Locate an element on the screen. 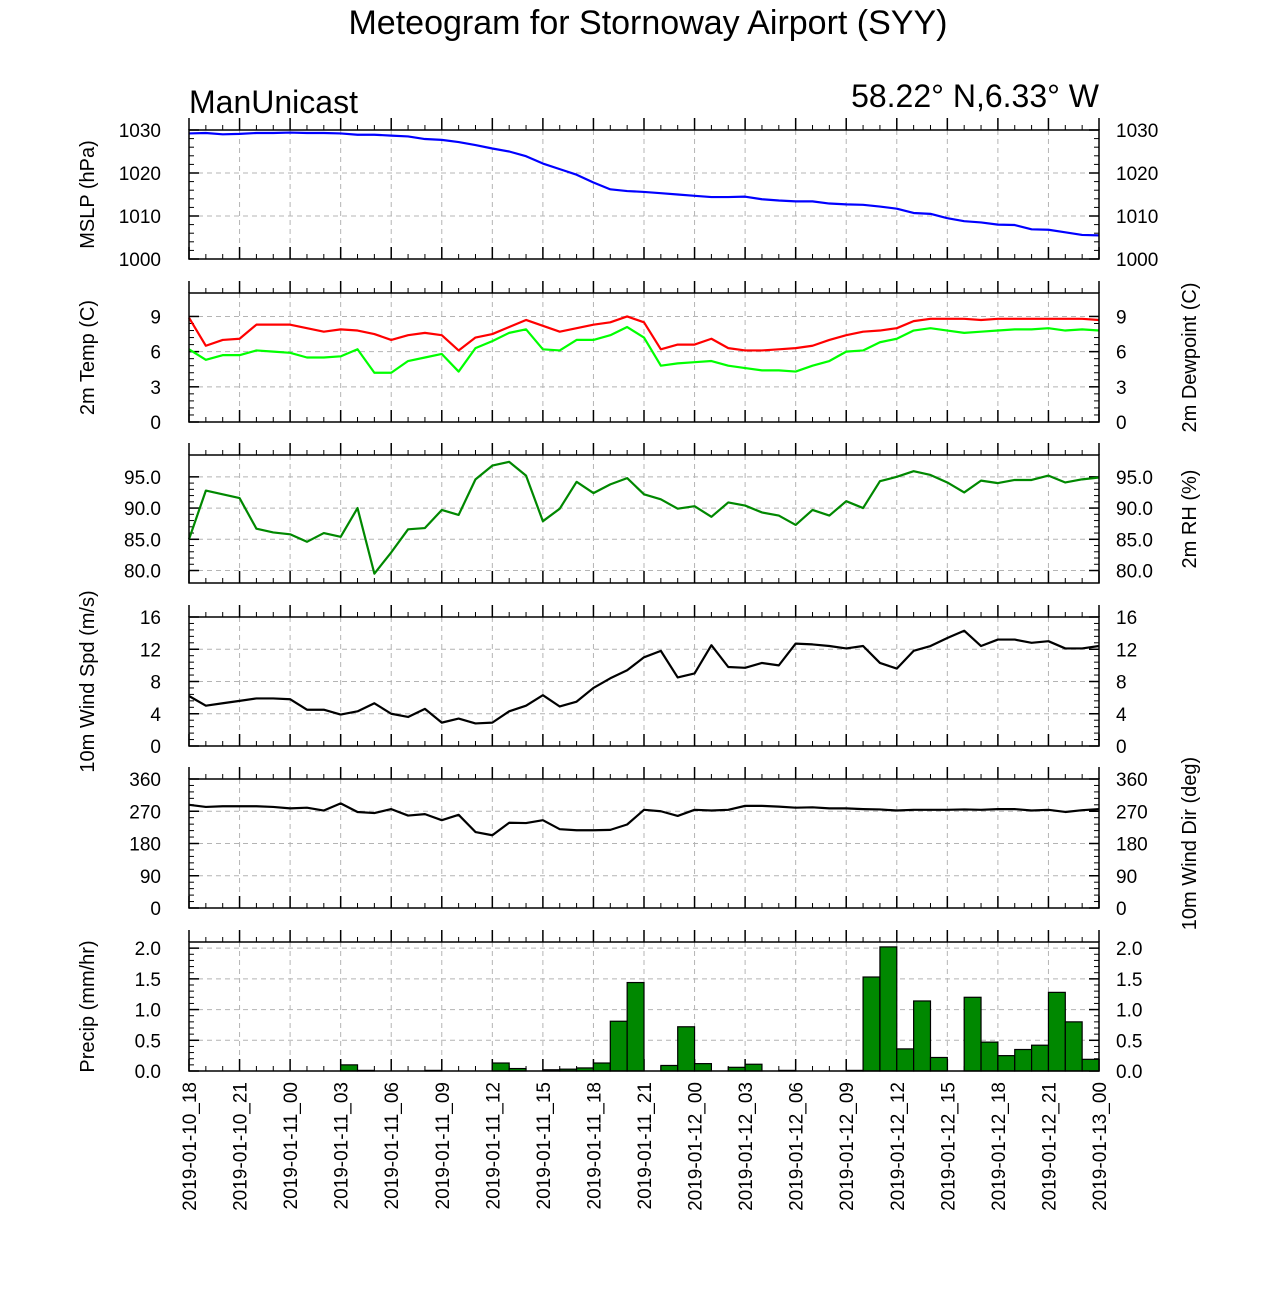 The image size is (1275, 1299). y-tick-label-right: 360 is located at coordinates (1132, 780).